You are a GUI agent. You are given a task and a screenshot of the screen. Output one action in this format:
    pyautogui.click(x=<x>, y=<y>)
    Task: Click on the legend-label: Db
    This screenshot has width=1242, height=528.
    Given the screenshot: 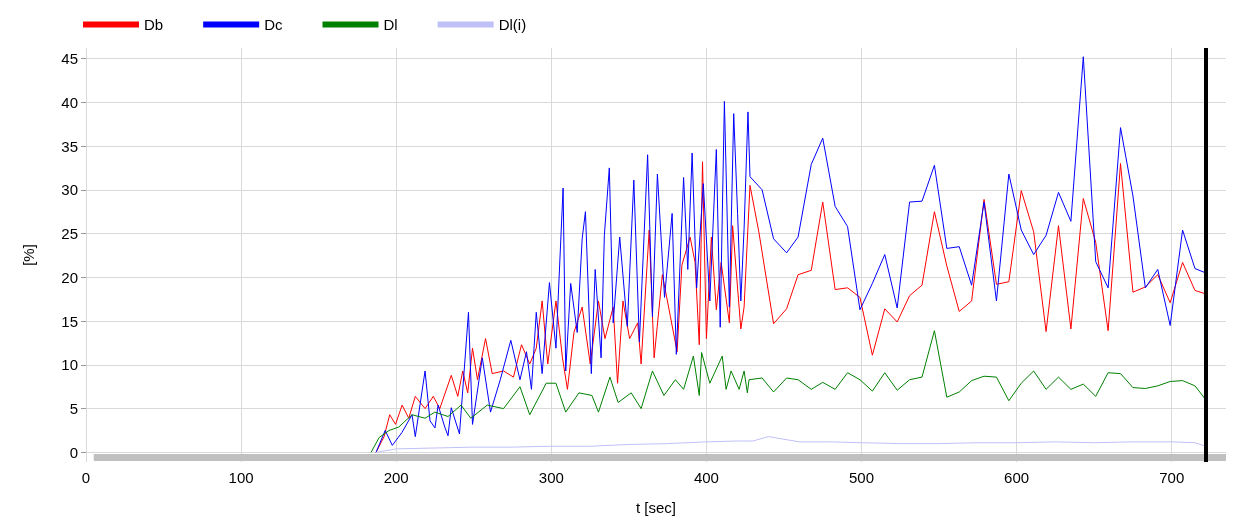 What is the action you would take?
    pyautogui.click(x=154, y=24)
    